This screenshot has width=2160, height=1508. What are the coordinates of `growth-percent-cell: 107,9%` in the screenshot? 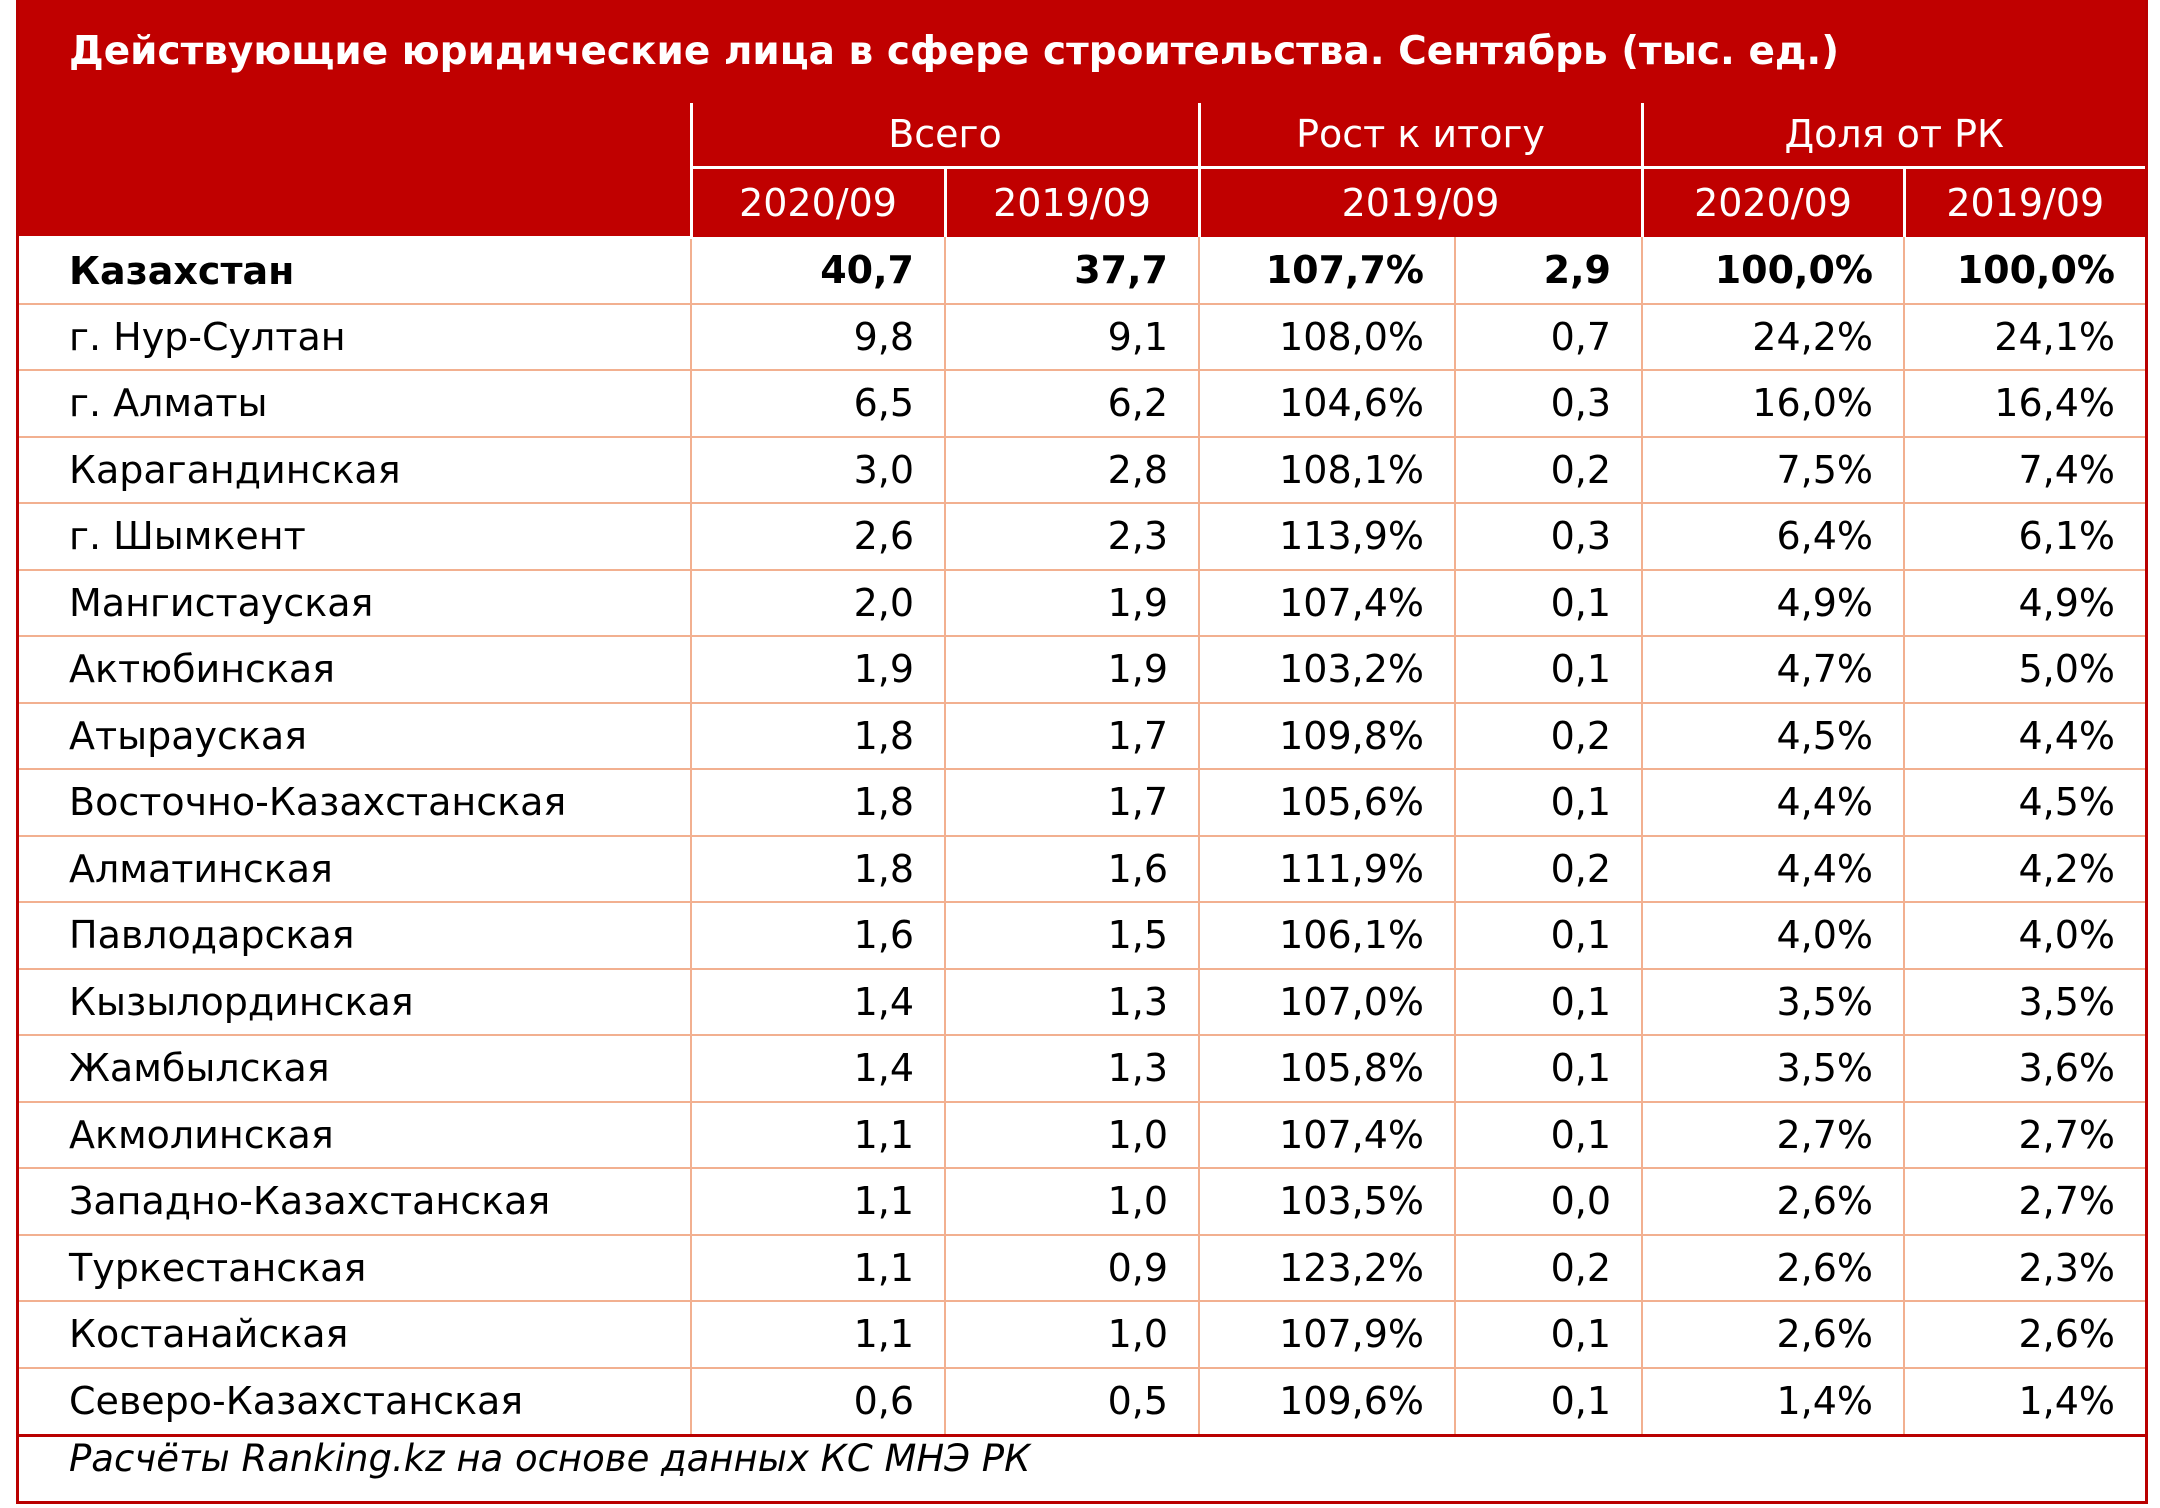 It's located at (1326, 1335).